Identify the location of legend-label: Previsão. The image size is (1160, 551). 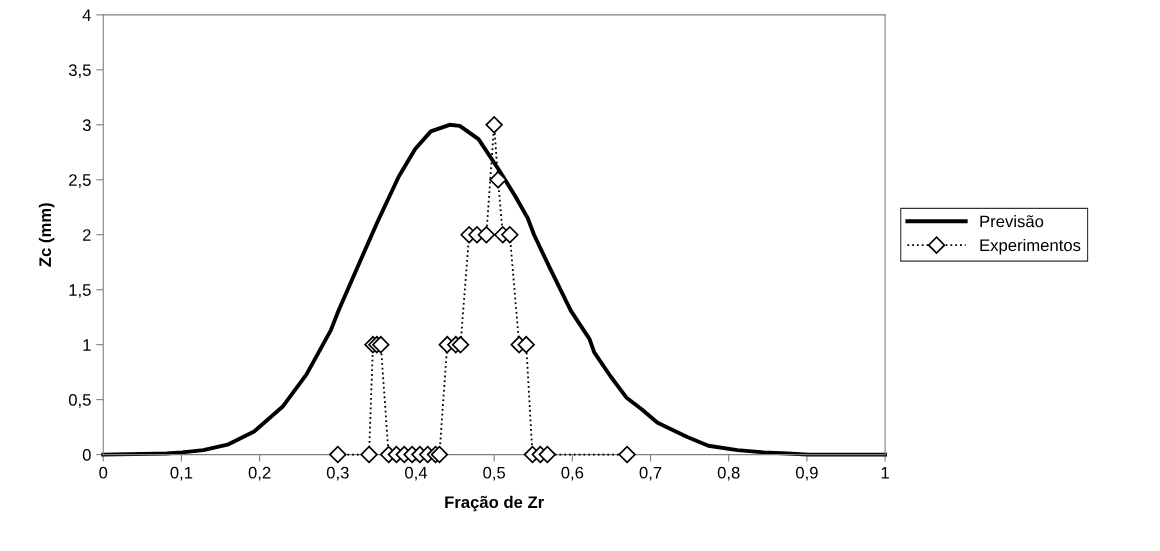
(1012, 221).